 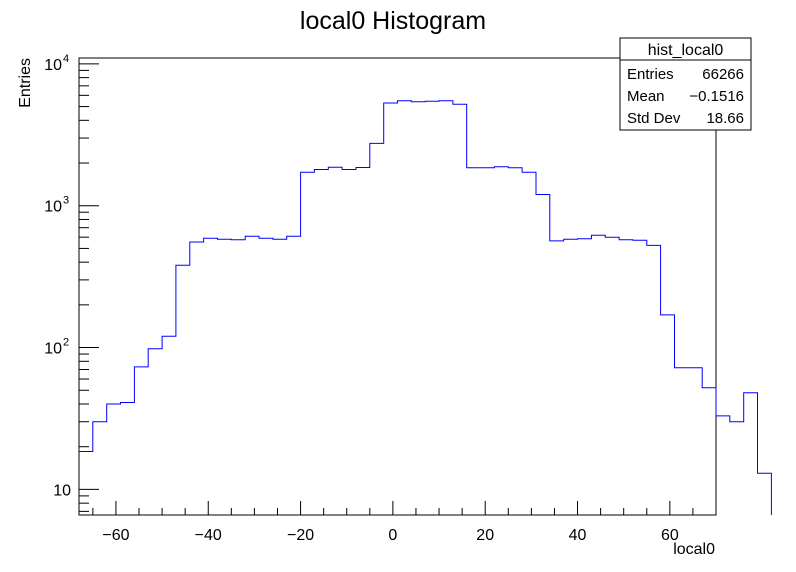 I want to click on chart-title: local0 Histogram, so click(x=393, y=21).